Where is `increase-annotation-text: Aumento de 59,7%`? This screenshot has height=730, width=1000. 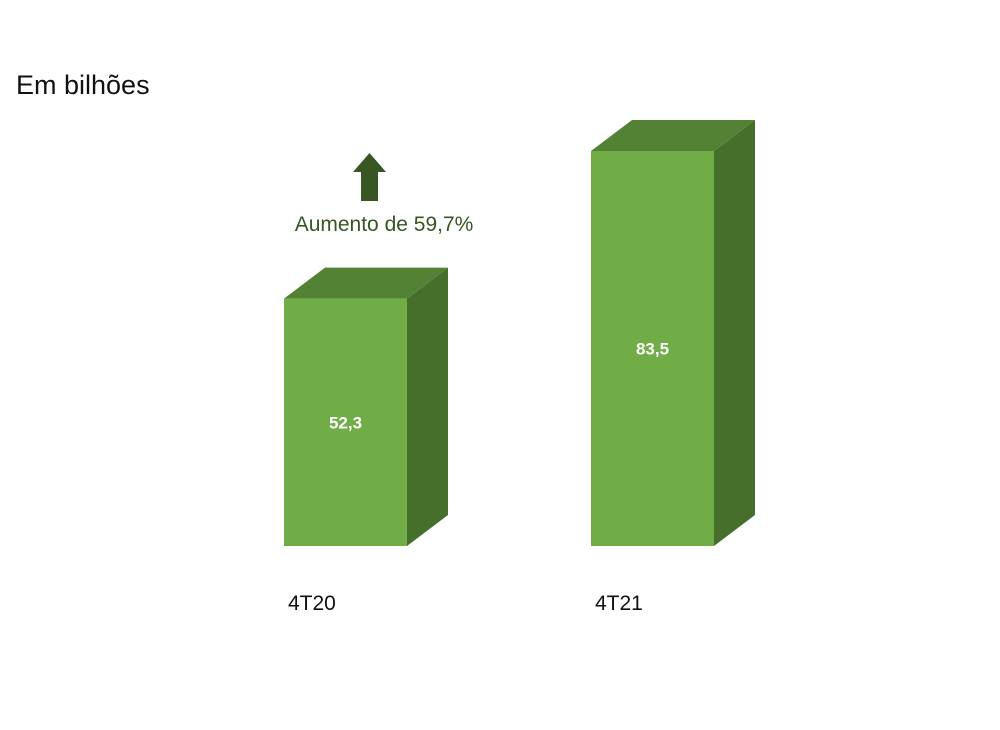
increase-annotation-text: Aumento de 59,7% is located at coordinates (384, 224).